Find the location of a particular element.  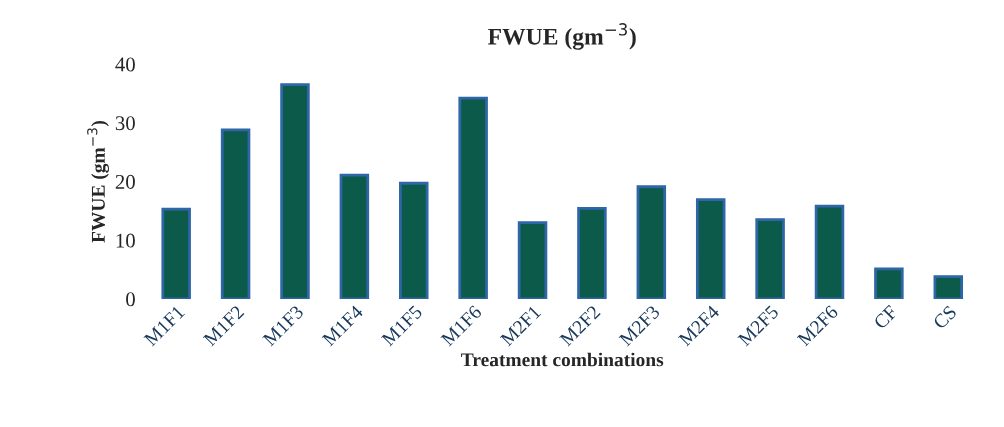

y-tick-label: 30 is located at coordinates (125, 123).